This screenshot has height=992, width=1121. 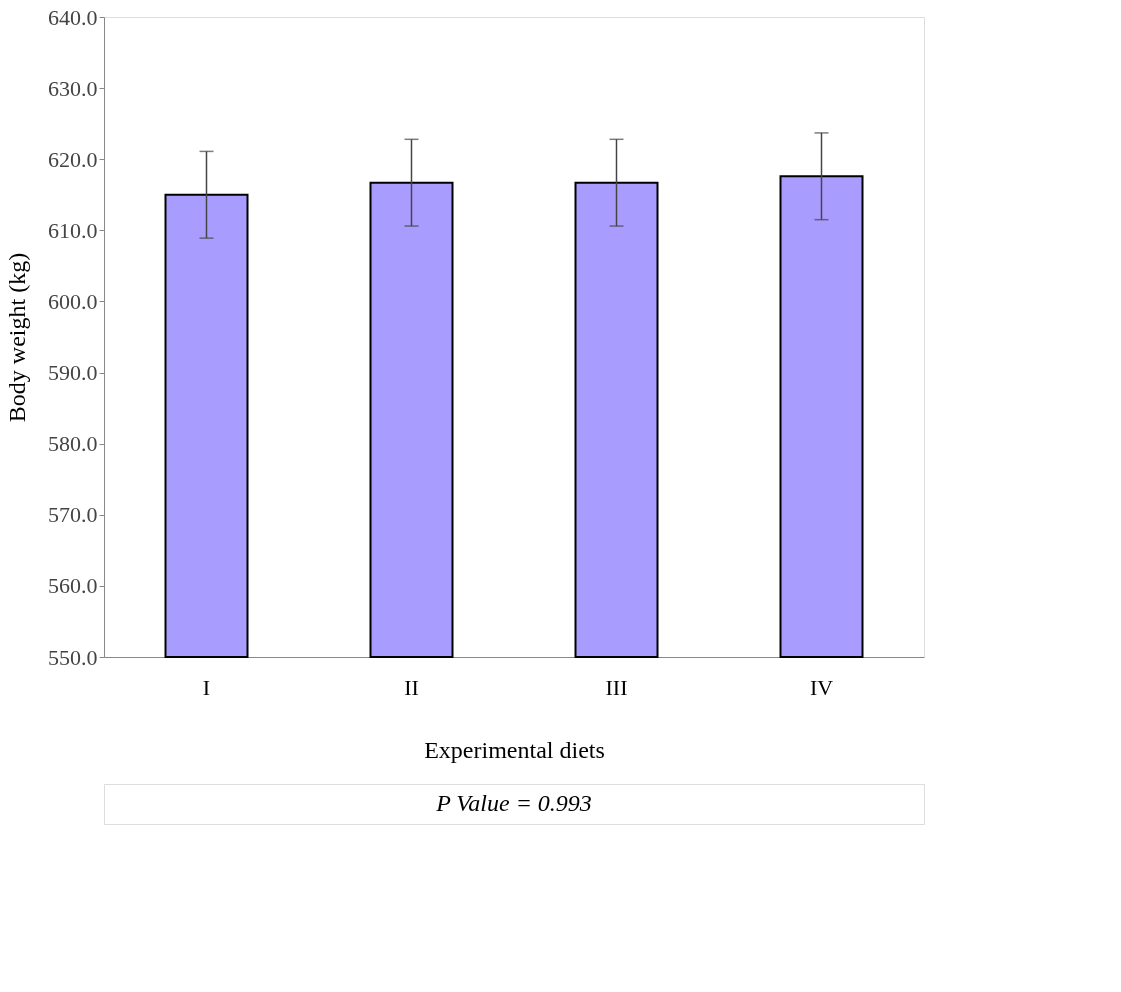 I want to click on text: P Value = 0.993, so click(x=513, y=803).